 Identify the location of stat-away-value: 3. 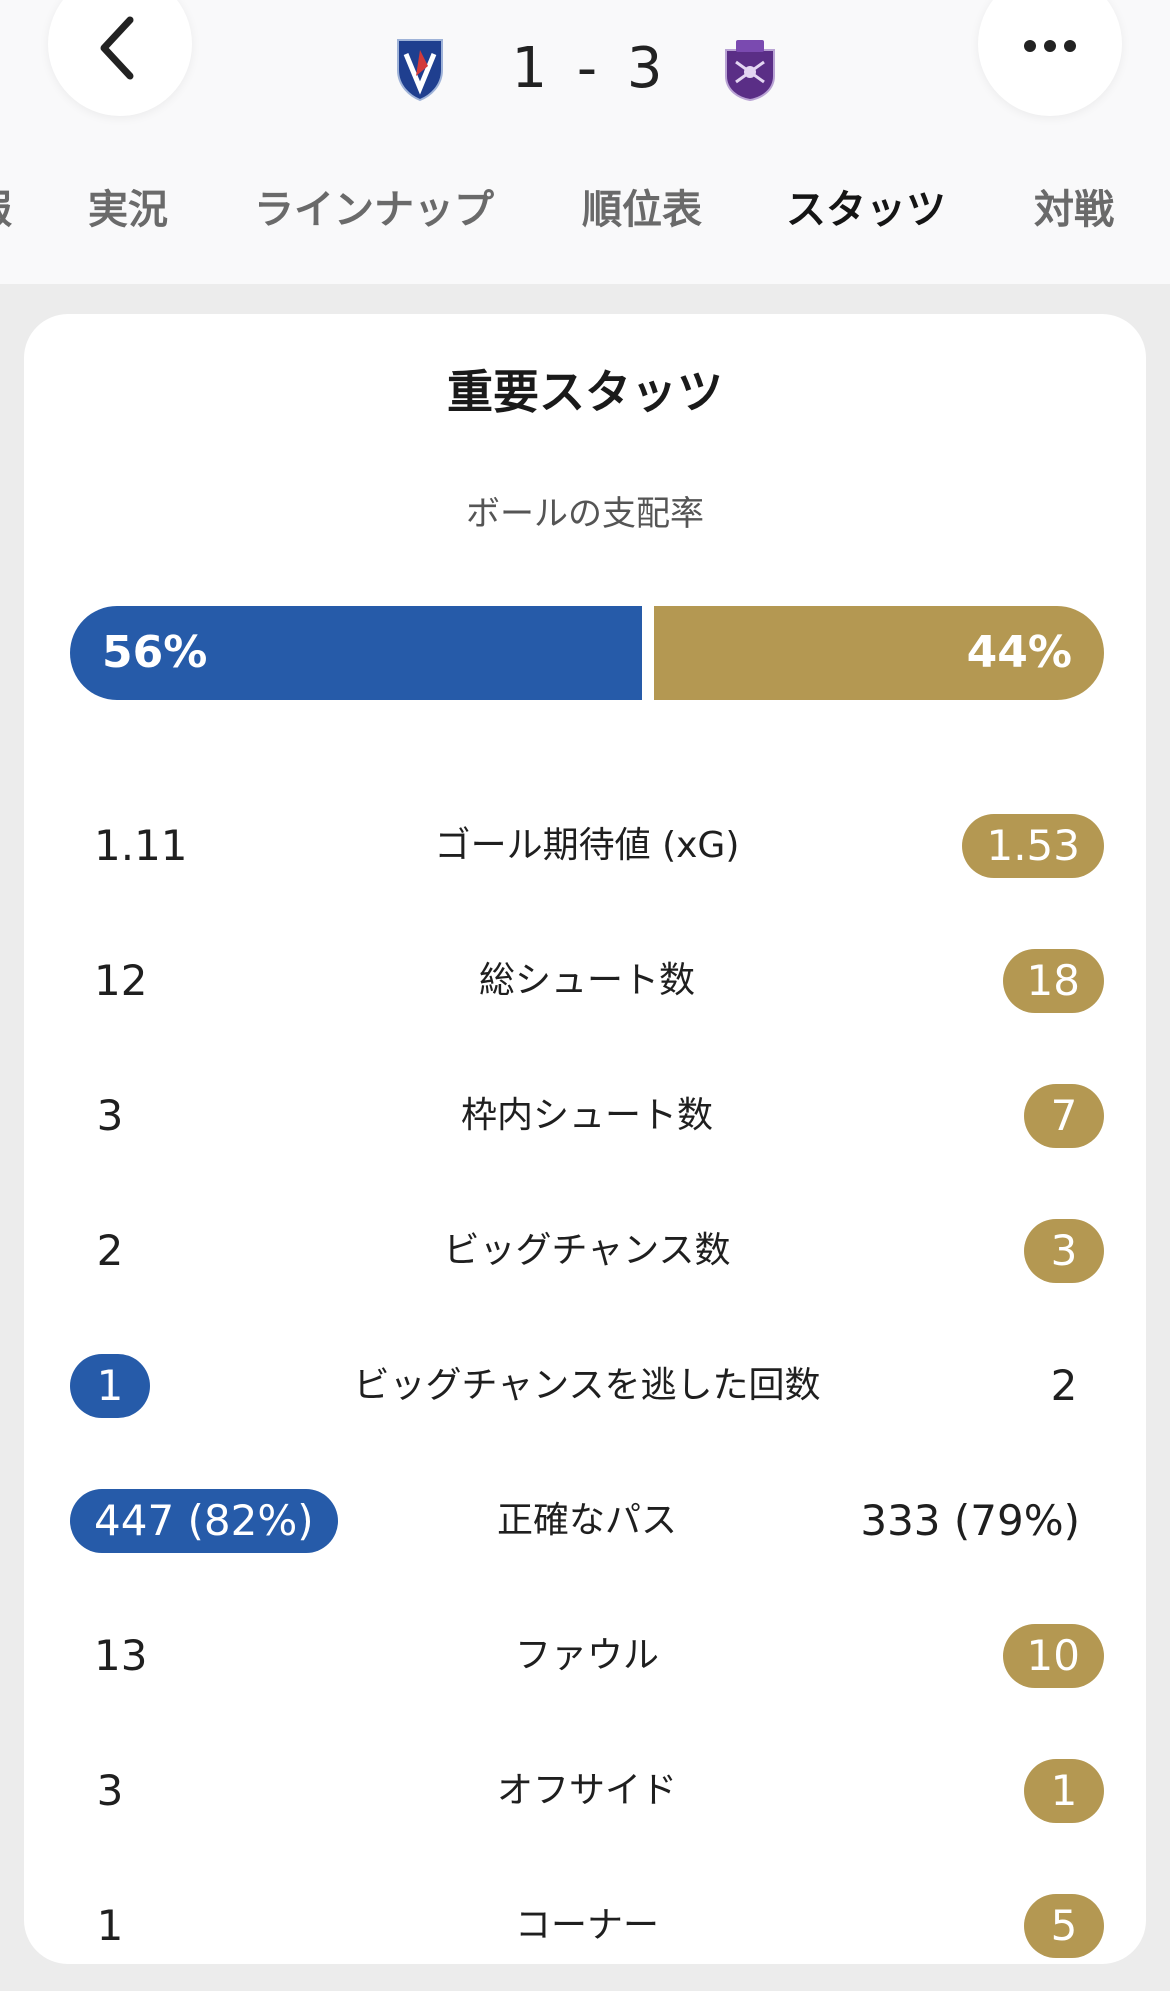
(1064, 1251).